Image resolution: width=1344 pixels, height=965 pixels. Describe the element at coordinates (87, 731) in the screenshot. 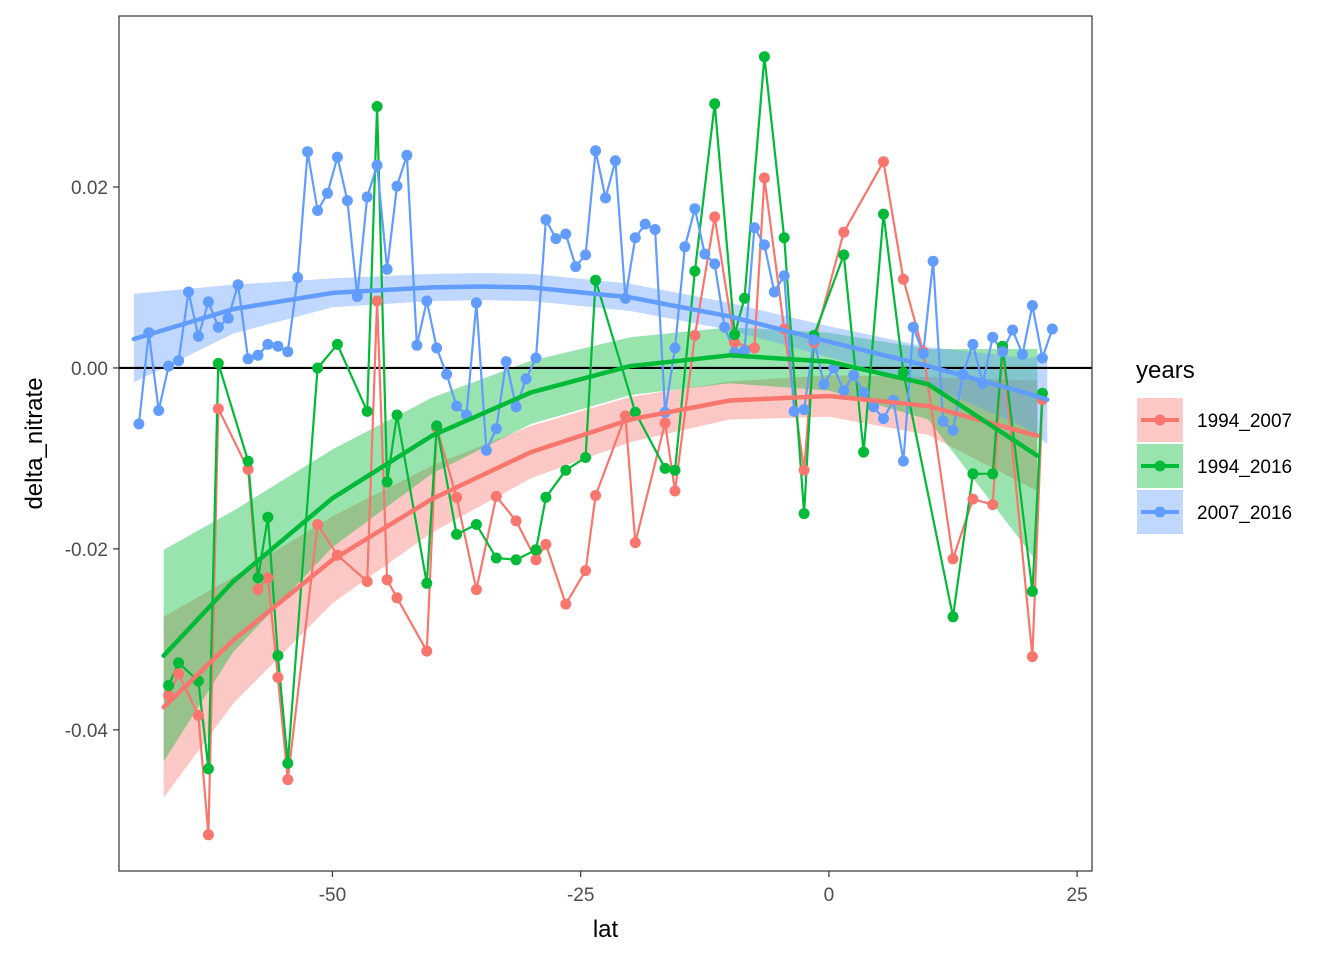

I see `y-tick-label: -0.04` at that location.